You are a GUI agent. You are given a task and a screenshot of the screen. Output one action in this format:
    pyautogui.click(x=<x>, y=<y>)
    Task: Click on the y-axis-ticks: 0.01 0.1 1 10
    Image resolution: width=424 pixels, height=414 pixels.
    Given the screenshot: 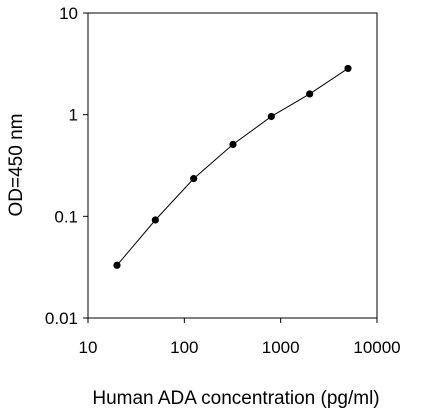 What is the action you would take?
    pyautogui.click(x=66, y=166)
    